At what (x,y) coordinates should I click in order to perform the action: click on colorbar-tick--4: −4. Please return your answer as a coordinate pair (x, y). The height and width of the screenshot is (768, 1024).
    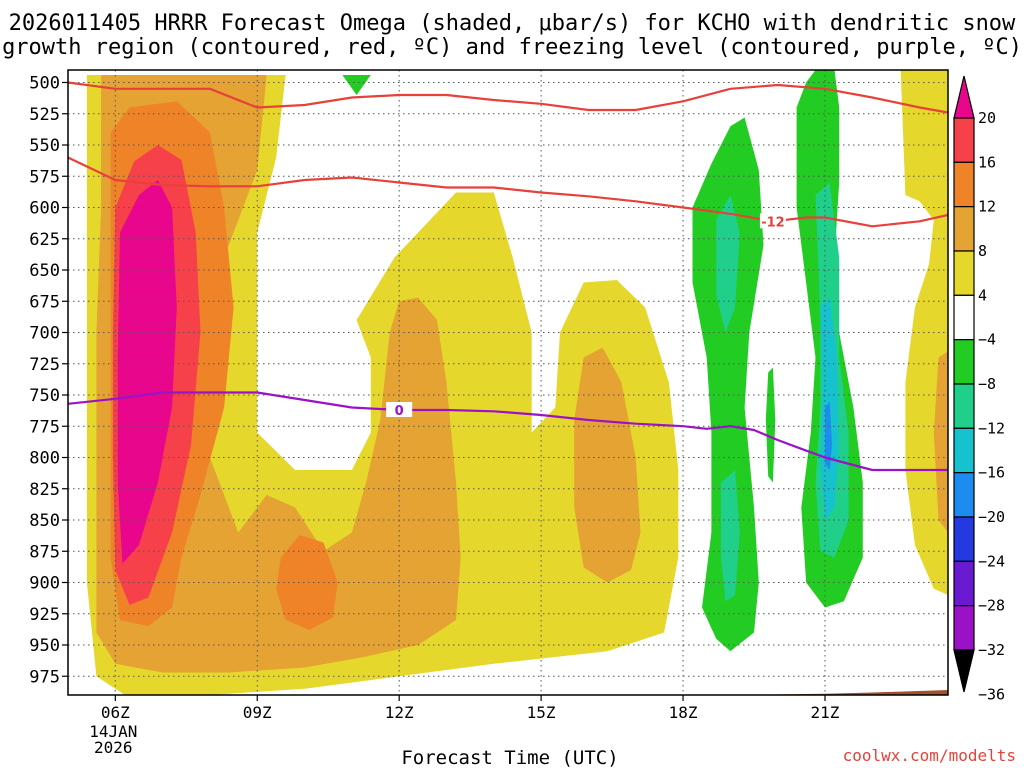
    Looking at the image, I should click on (987, 340).